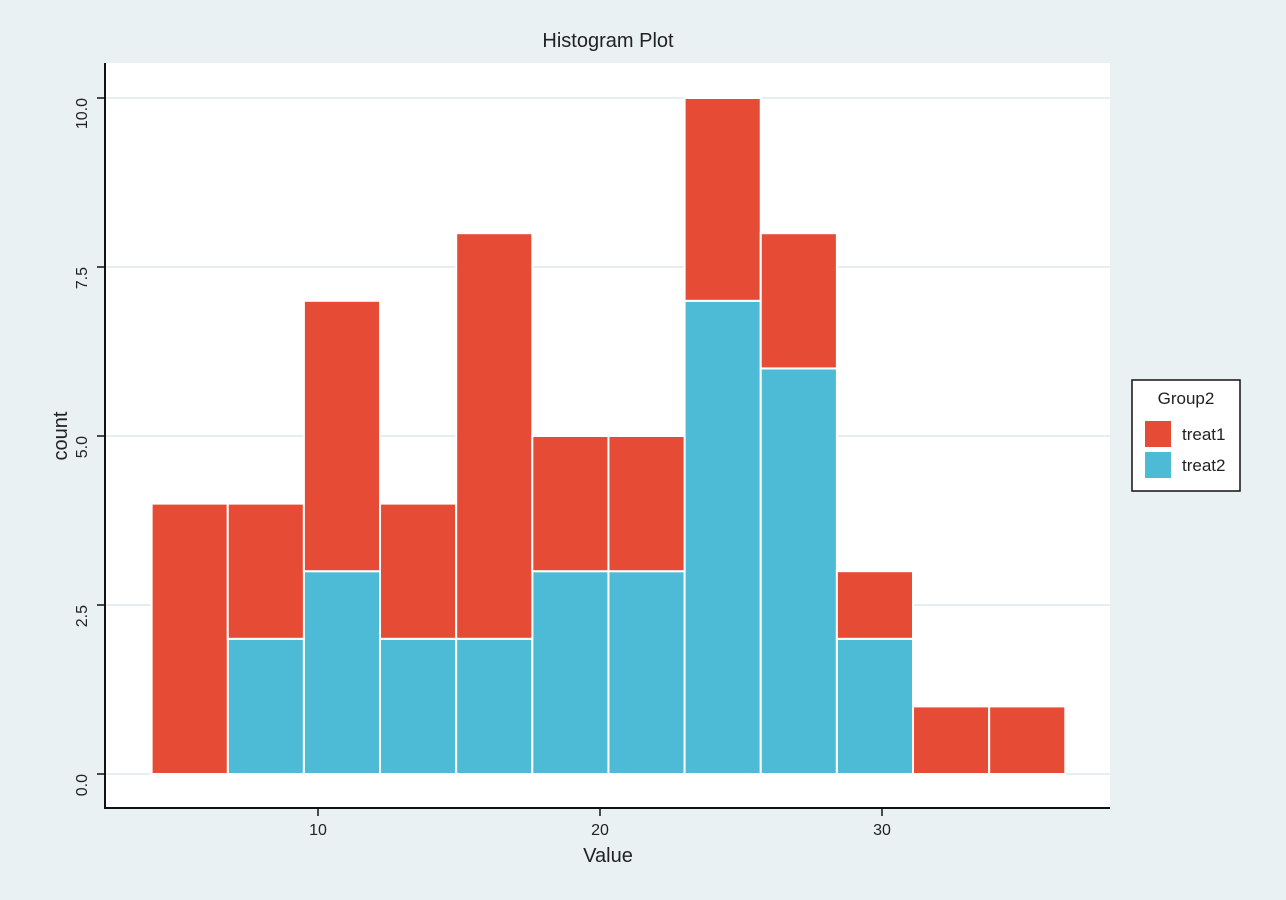  I want to click on legend: Group2 treat1 treat2, so click(1186, 435).